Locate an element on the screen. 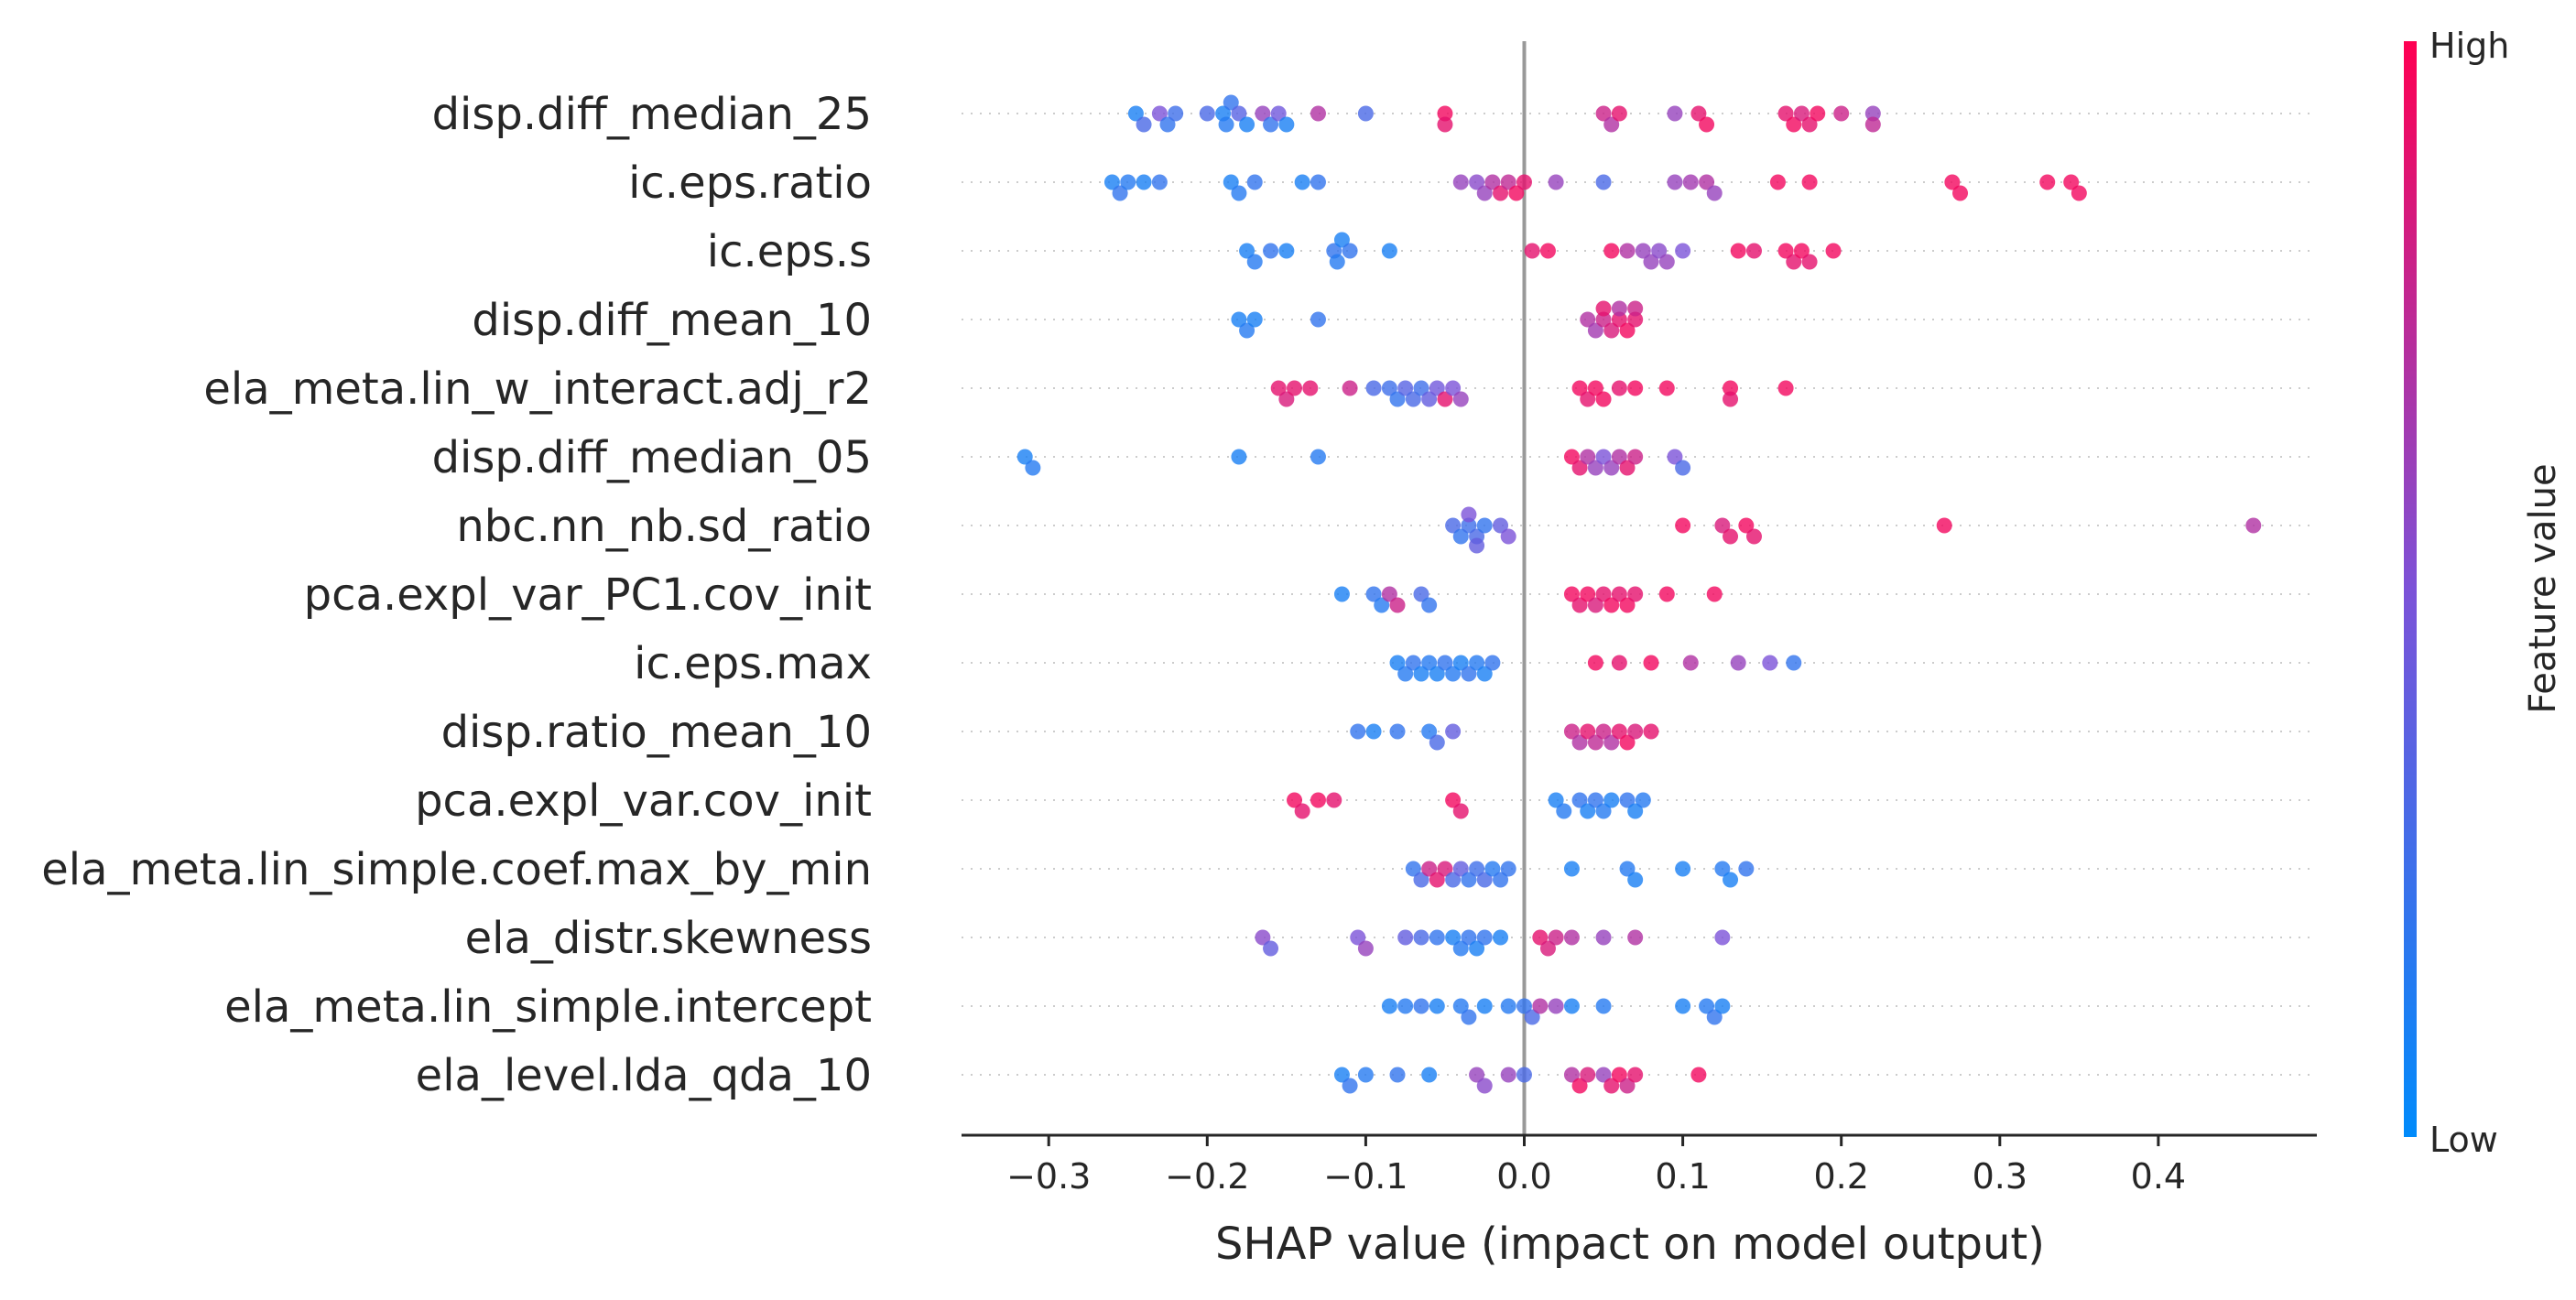 Image resolution: width=2576 pixels, height=1300 pixels. colorbar: High Low Feature value is located at coordinates (2484, 593).